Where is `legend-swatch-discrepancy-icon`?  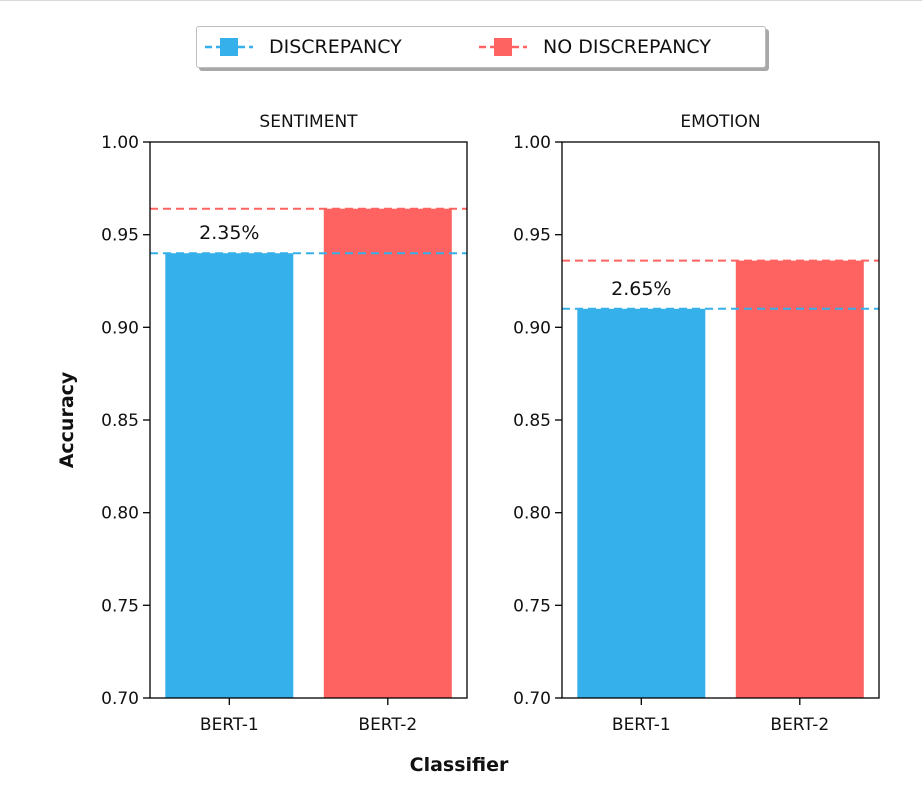
legend-swatch-discrepancy-icon is located at coordinates (229, 47).